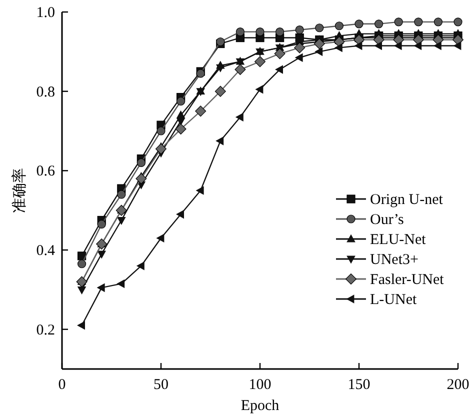  I want to click on y-axis-title: 准确率, so click(19, 190).